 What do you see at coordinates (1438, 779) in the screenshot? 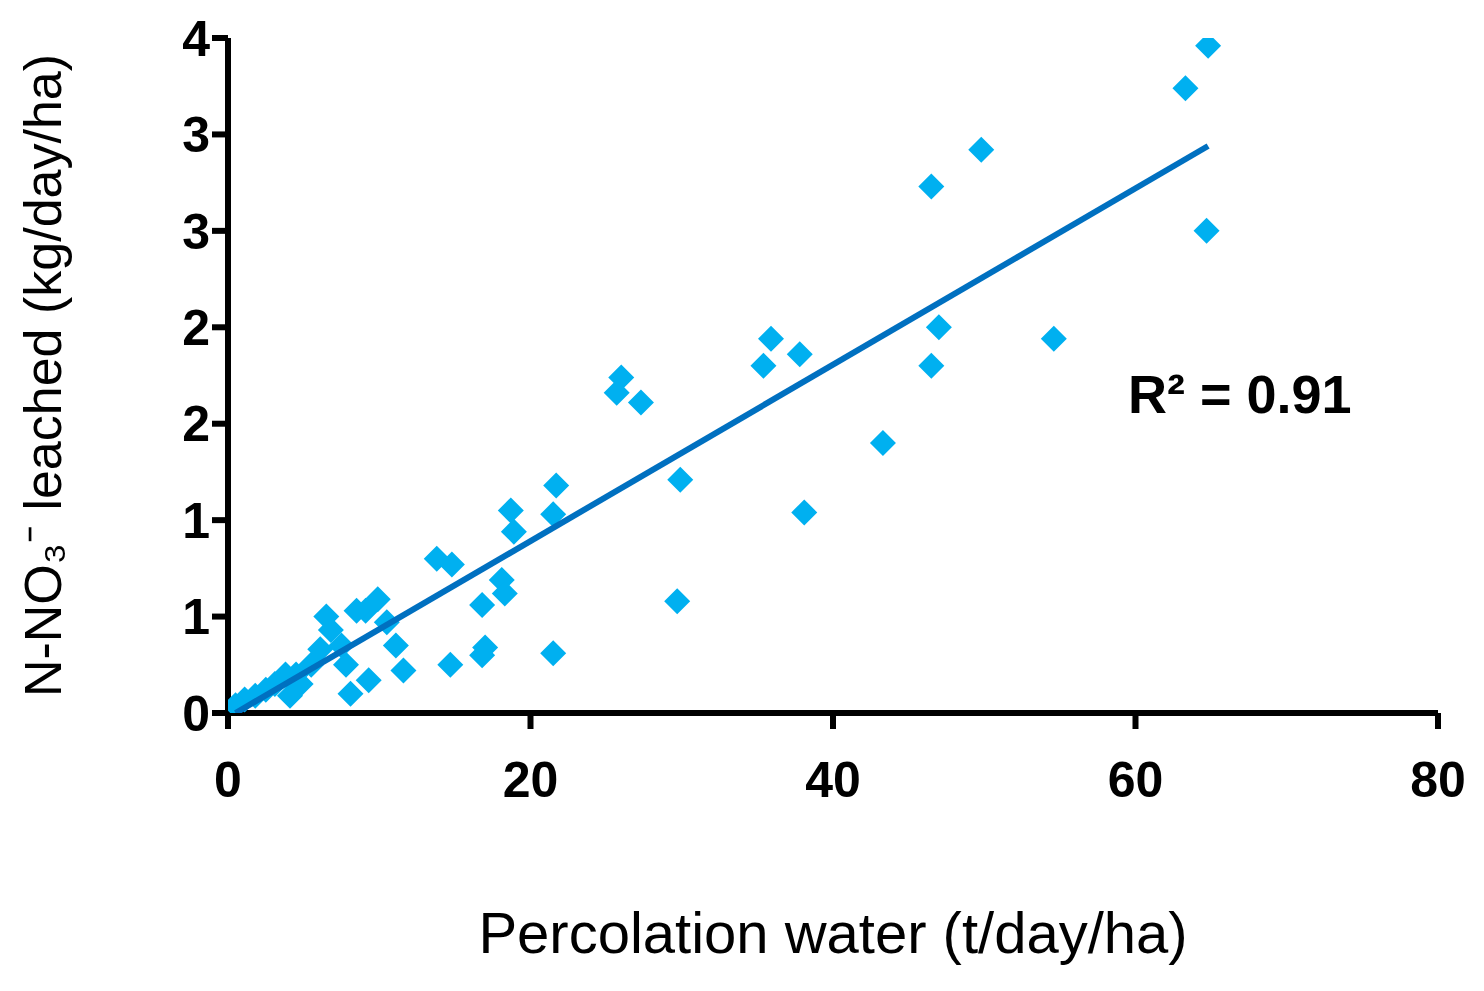
I see `x-tick-label: 80` at bounding box center [1438, 779].